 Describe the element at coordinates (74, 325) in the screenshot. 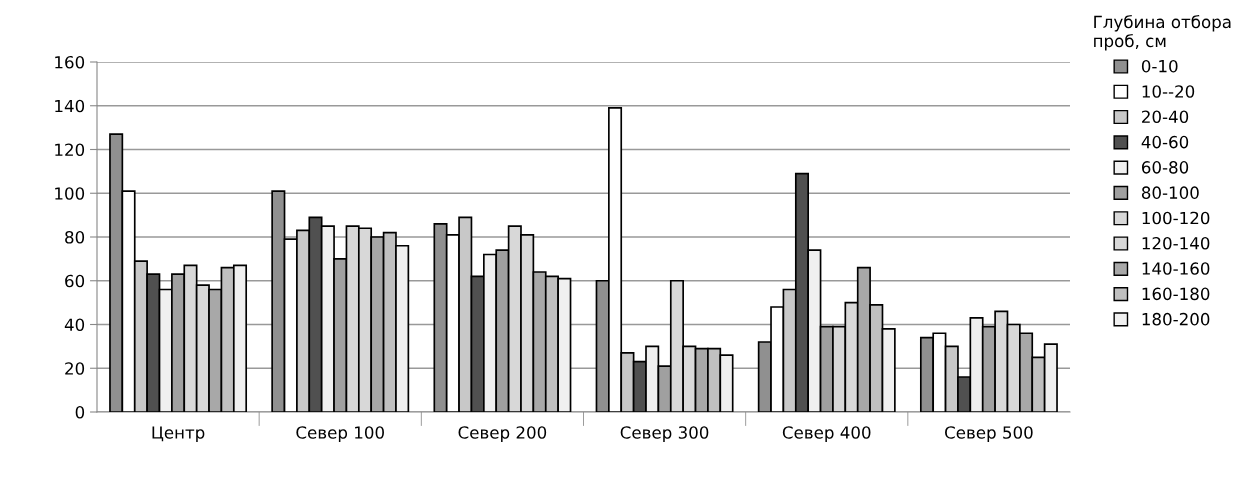

I see `y-tick-label: 40` at that location.